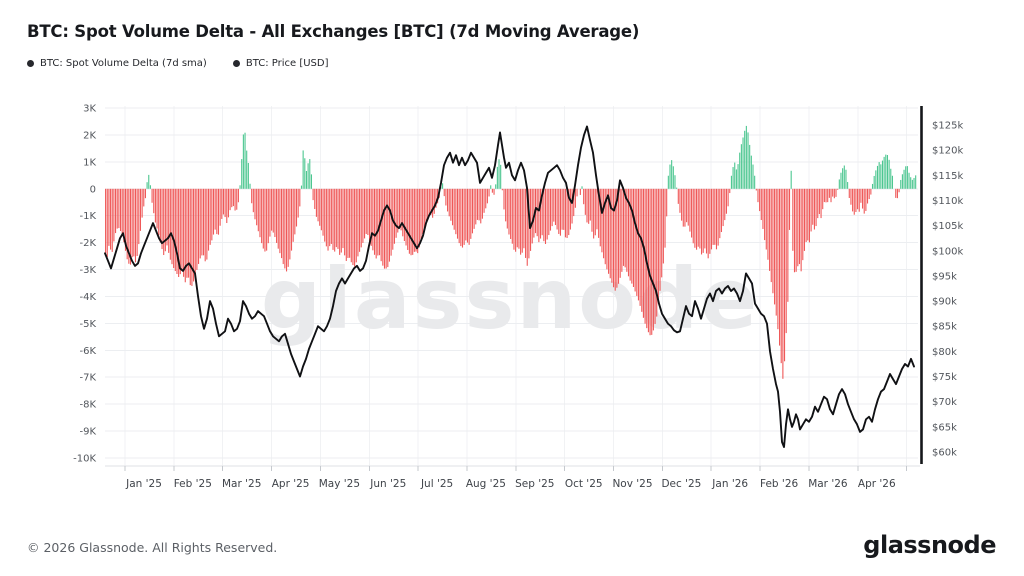 This screenshot has width=1024, height=576. I want to click on svg-text: Jan '26, so click(729, 484).